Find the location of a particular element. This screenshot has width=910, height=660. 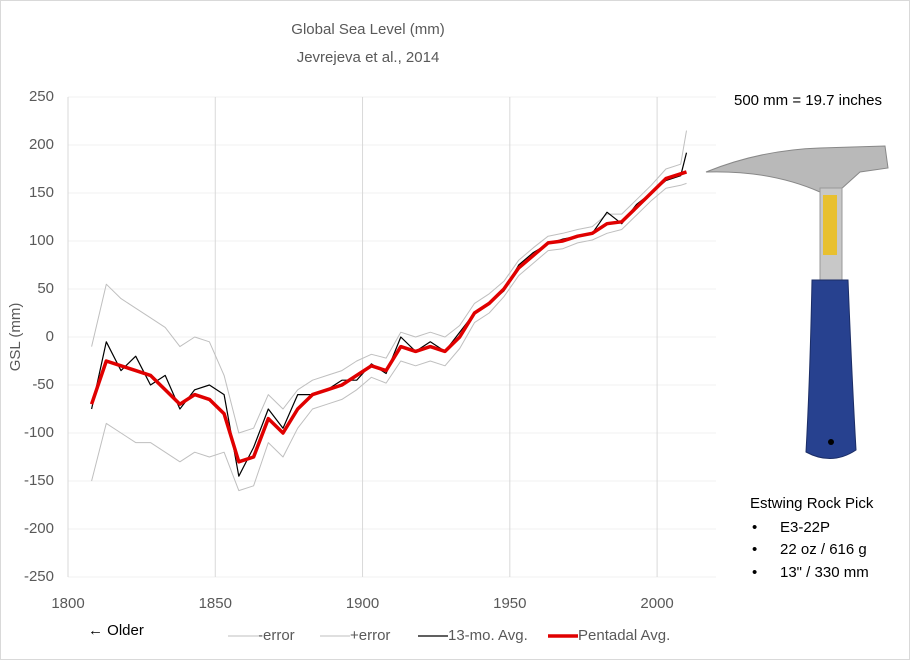

legend-label: Pentadal Avg. is located at coordinates (624, 635).